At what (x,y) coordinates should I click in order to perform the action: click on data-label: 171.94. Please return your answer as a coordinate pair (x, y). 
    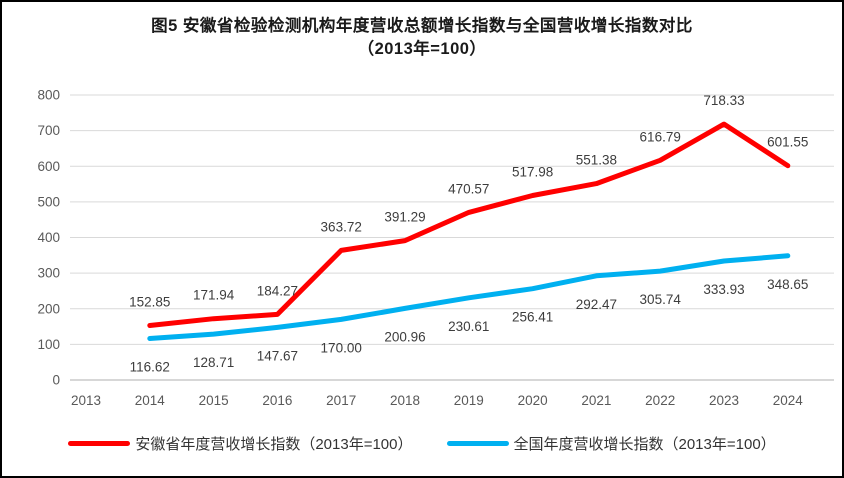
    Looking at the image, I should click on (214, 295).